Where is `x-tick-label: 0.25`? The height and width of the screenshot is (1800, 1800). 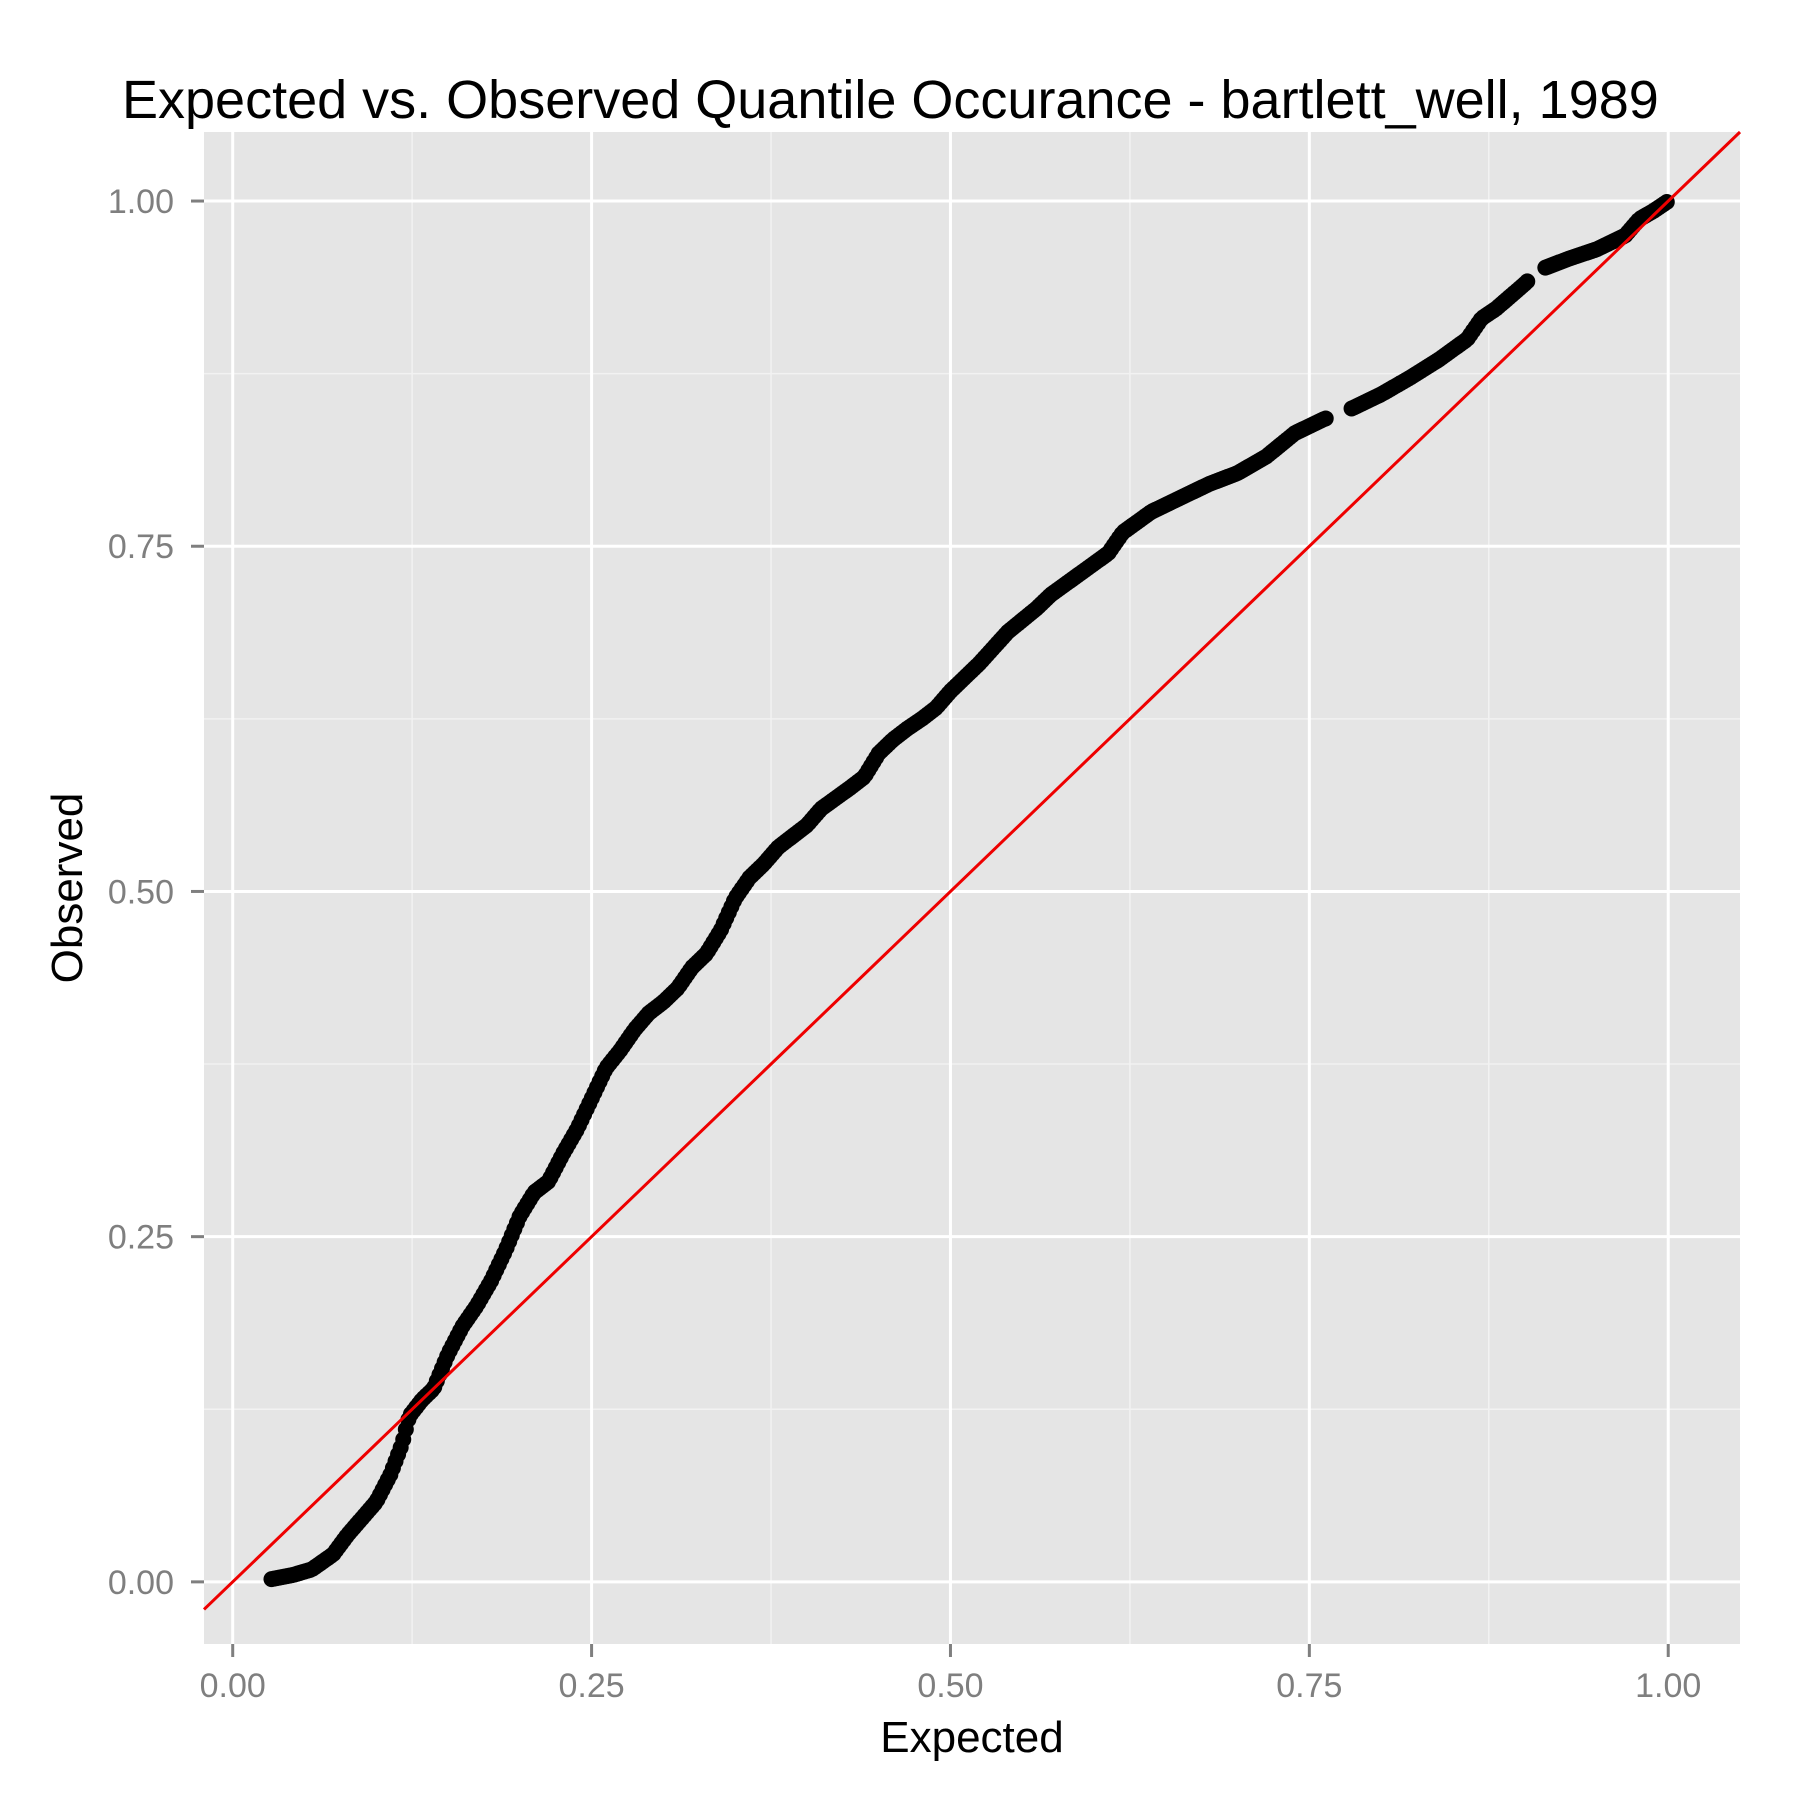 x-tick-label: 0.25 is located at coordinates (591, 1686).